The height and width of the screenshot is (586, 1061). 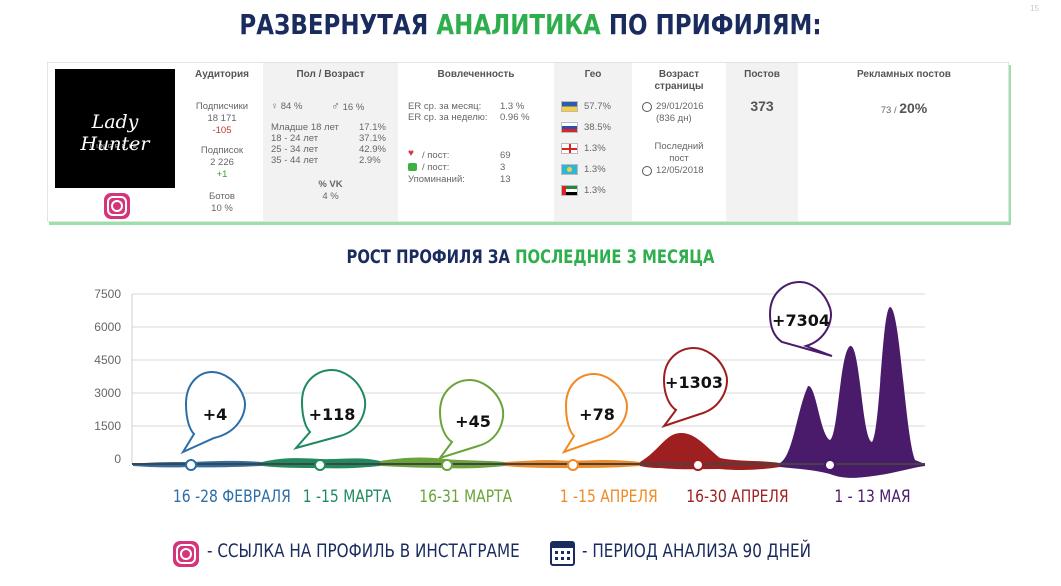 What do you see at coordinates (275, 106) in the screenshot?
I see `female-icon: ♀` at bounding box center [275, 106].